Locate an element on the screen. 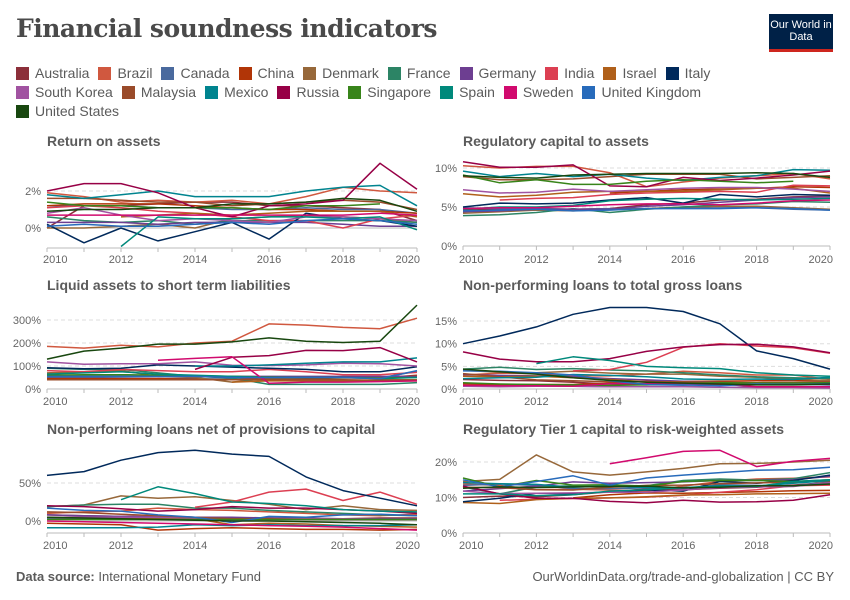  legend-label: Singapore is located at coordinates (399, 92).